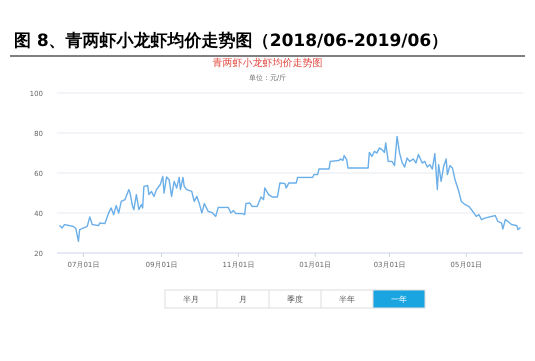 The width and height of the screenshot is (535, 361). I want to click on chart-subtitle: 青两虾小龙虾均价走势图, so click(267, 63).